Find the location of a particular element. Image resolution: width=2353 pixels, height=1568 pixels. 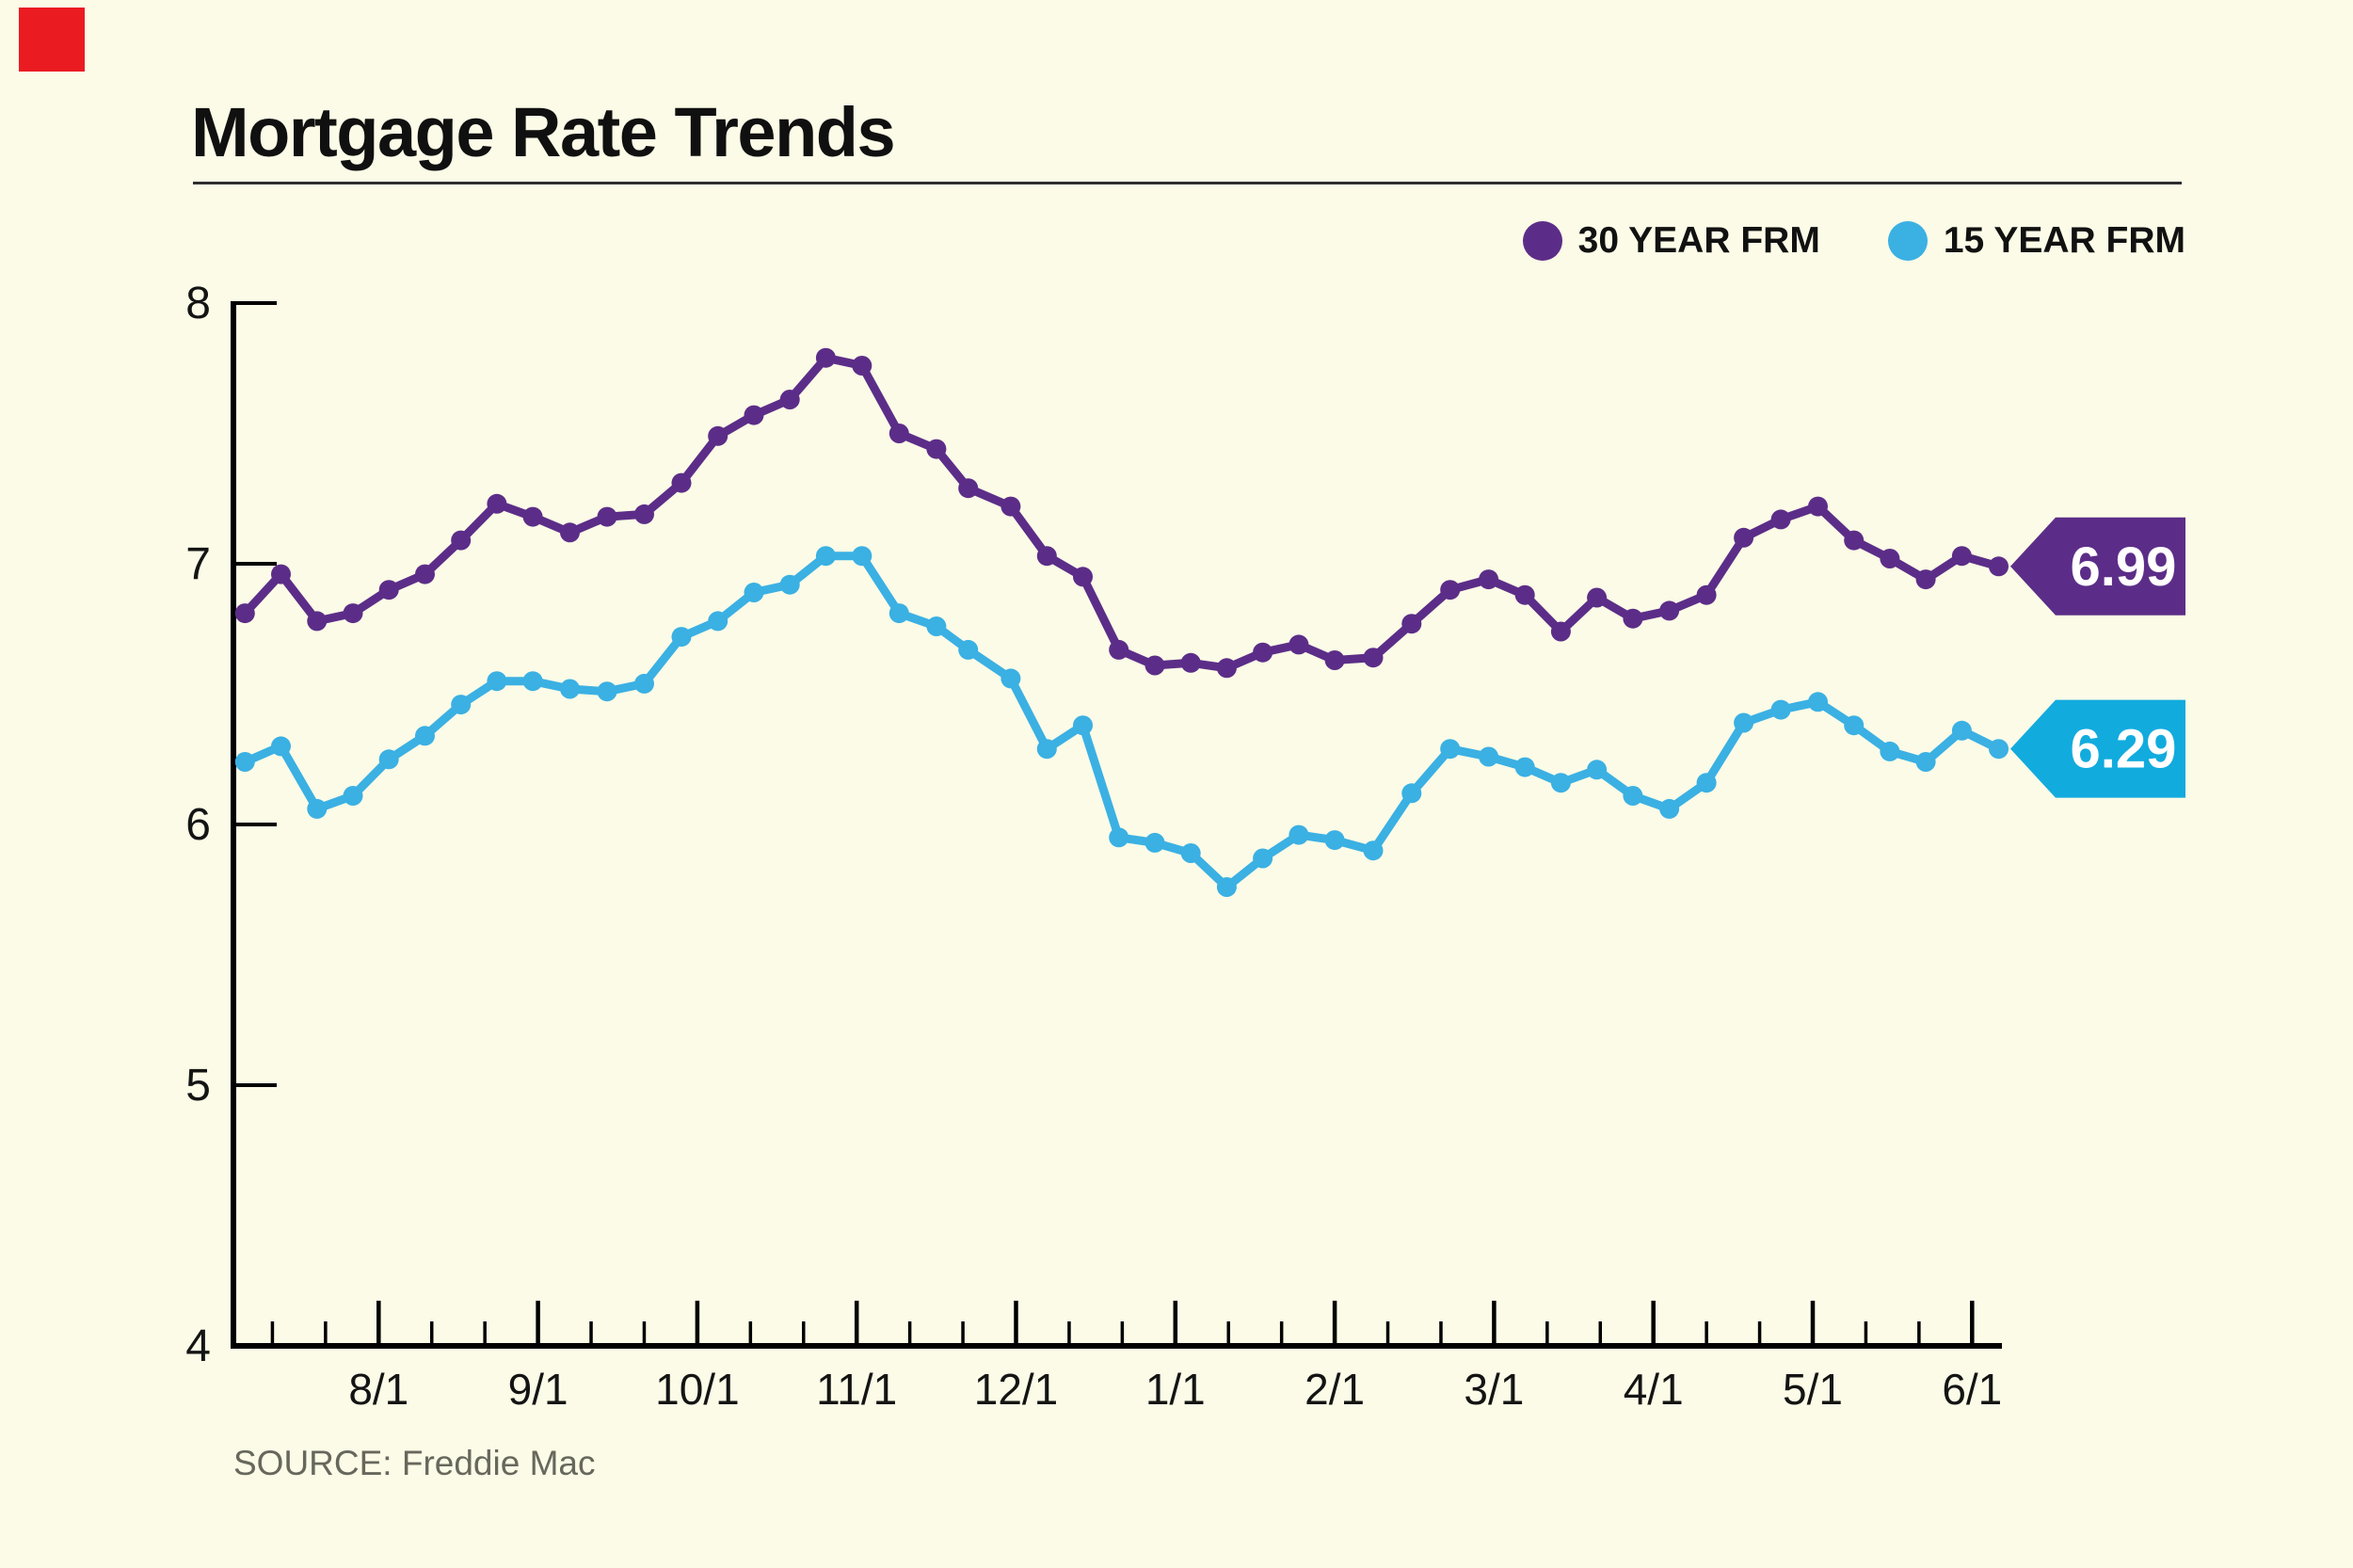

y-tick-label: 6 is located at coordinates (198, 825).